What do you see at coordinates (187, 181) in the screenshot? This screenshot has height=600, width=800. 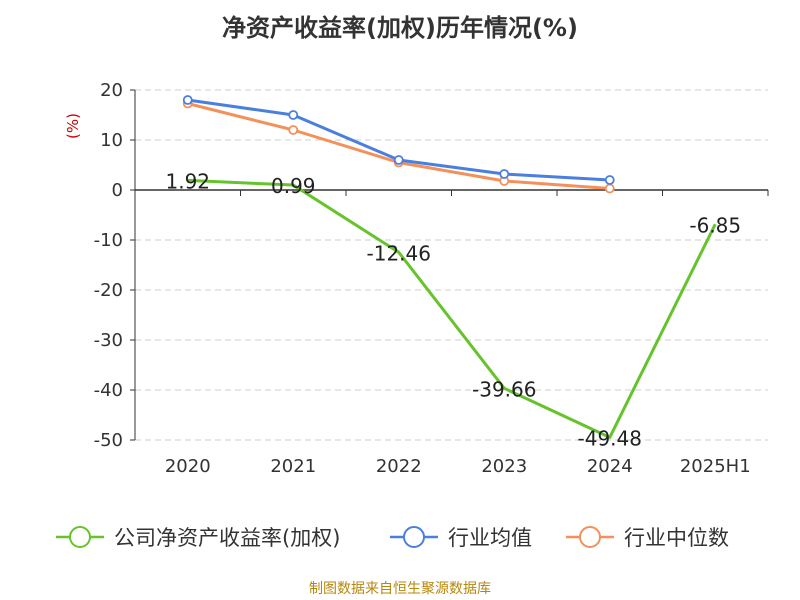 I see `data-label: 1.92` at bounding box center [187, 181].